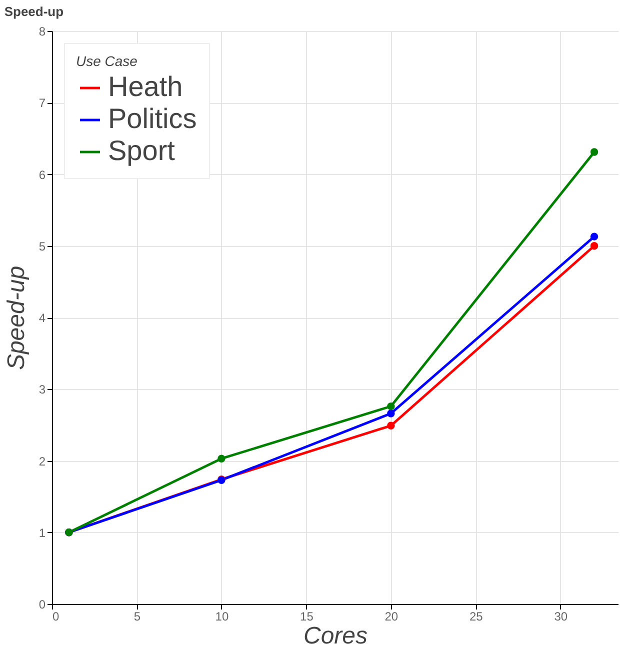 The width and height of the screenshot is (624, 653). What do you see at coordinates (42, 389) in the screenshot?
I see `y-tick-label: 3` at bounding box center [42, 389].